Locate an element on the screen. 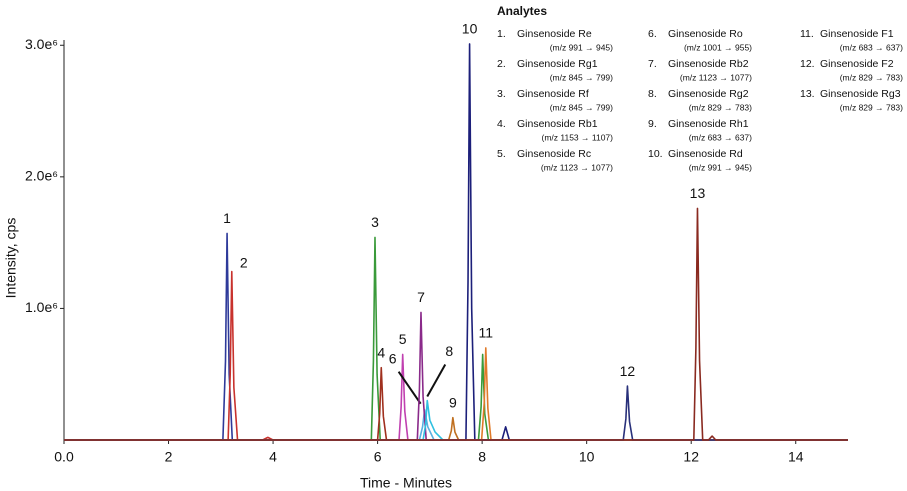 This screenshot has height=491, width=907. peak-label: 3 is located at coordinates (375, 222).